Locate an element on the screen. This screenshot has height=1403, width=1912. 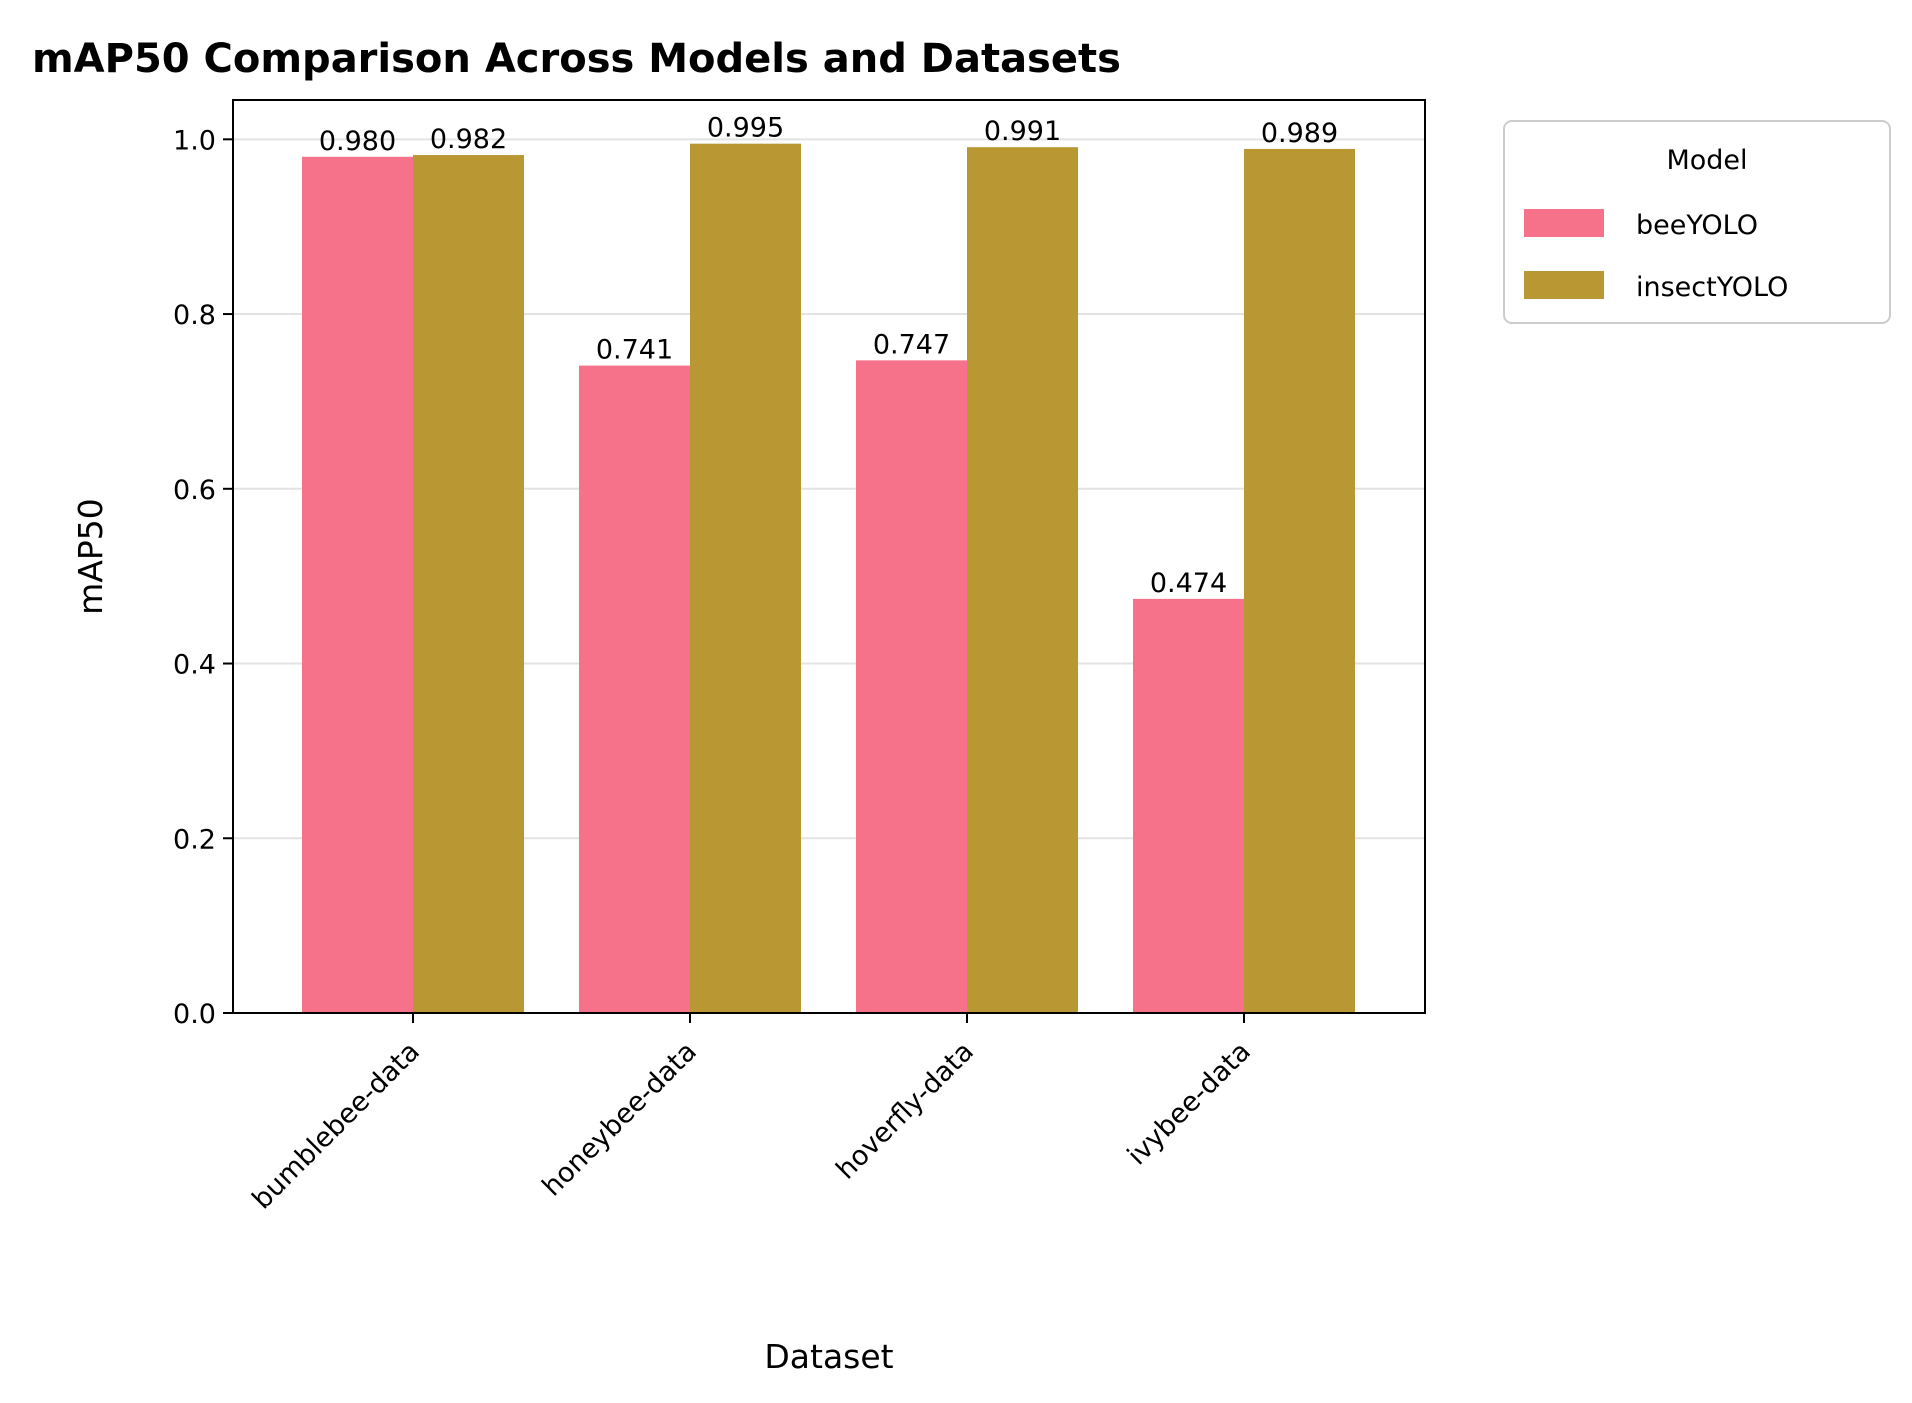
x-tick-label: bumblebee-data is located at coordinates (336, 1125).